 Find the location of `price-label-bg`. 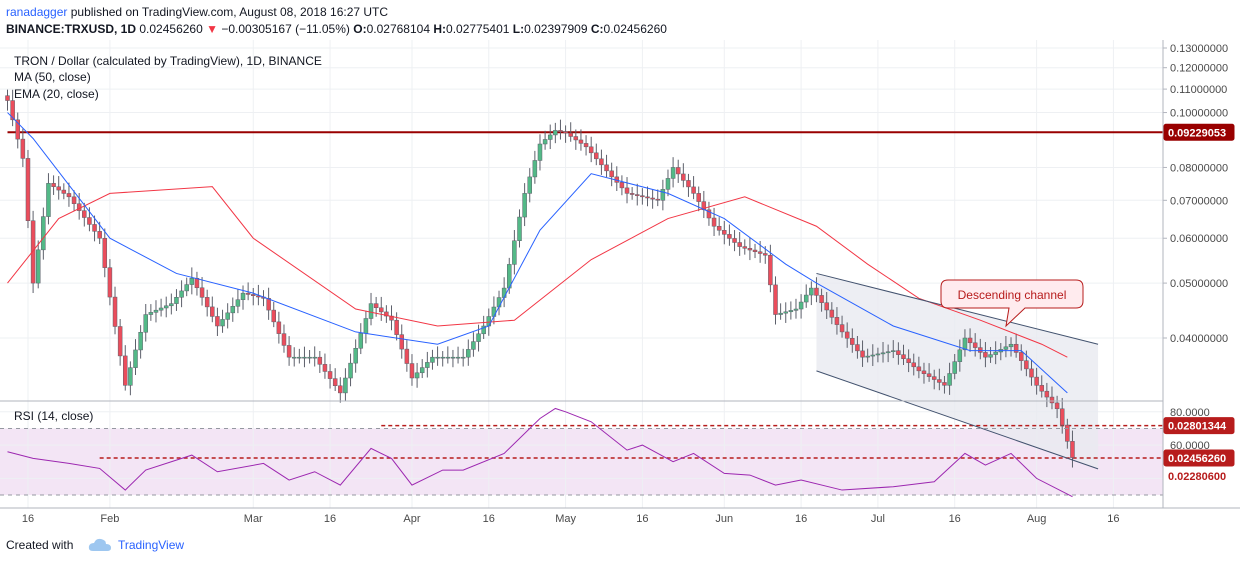

price-label-bg is located at coordinates (1199, 476).